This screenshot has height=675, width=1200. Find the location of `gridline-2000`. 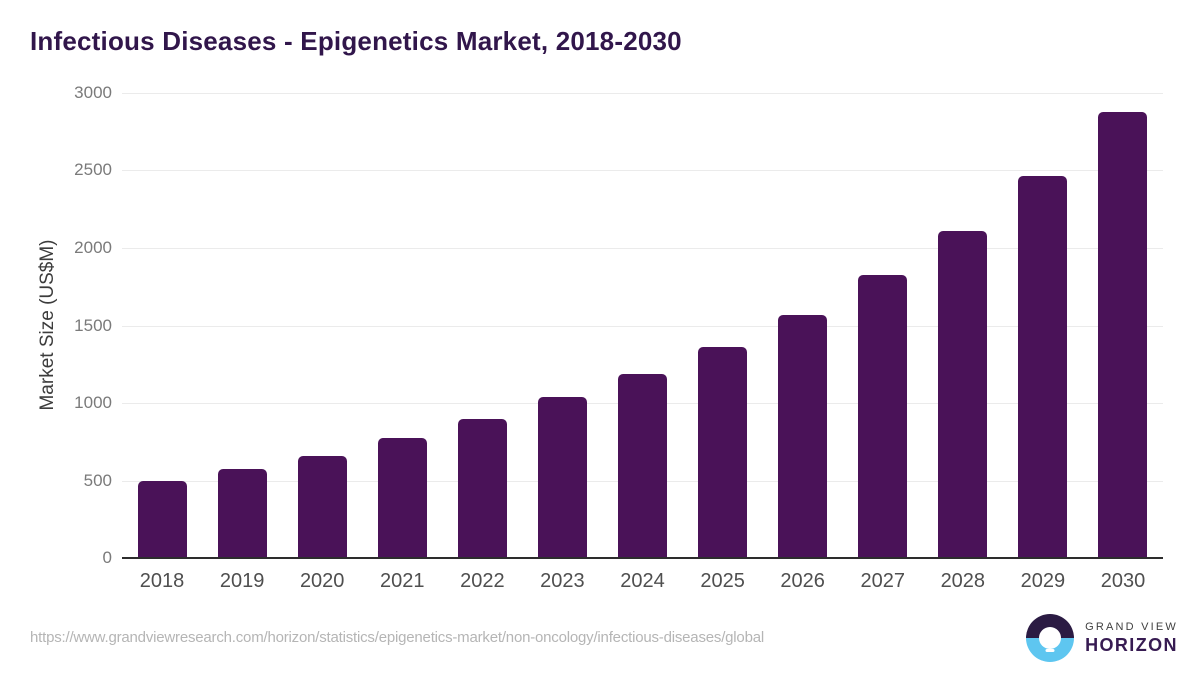

gridline-2000 is located at coordinates (642, 248).